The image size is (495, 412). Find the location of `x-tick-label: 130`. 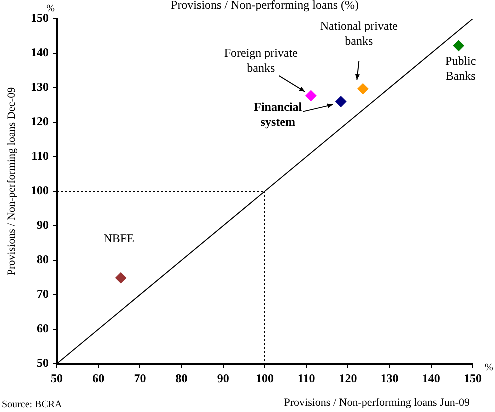

x-tick-label: 130 is located at coordinates (389, 378).